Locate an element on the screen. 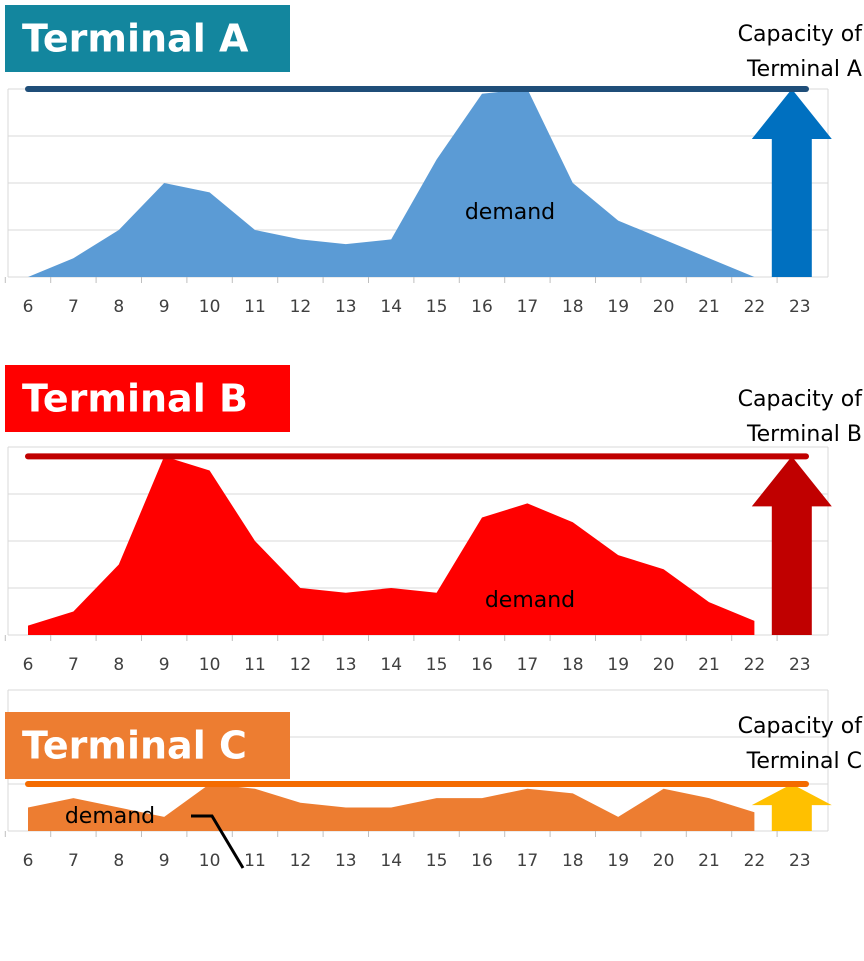 This screenshot has height=961, width=864. chart-title: Terminal C is located at coordinates (134, 746).